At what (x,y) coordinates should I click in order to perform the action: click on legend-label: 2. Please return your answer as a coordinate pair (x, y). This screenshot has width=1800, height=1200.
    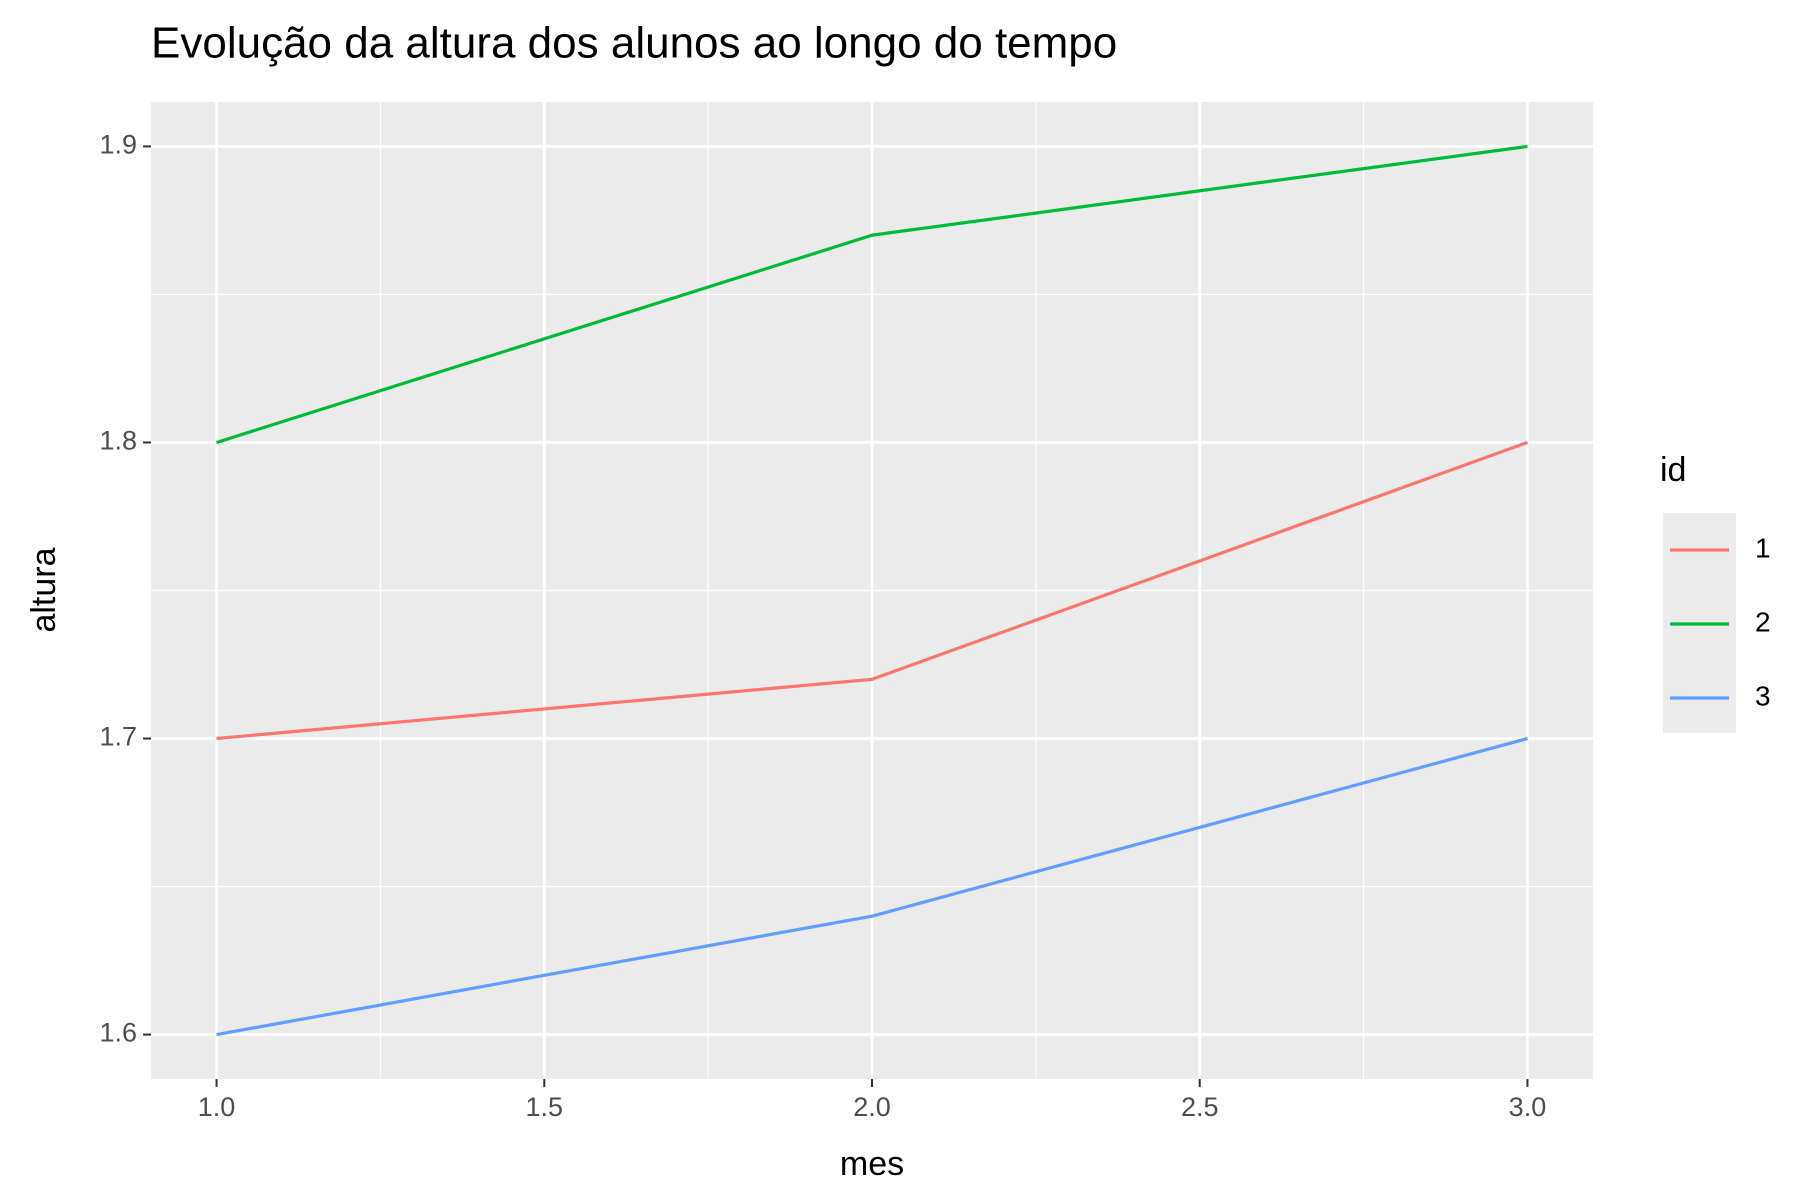
    Looking at the image, I should click on (1763, 621).